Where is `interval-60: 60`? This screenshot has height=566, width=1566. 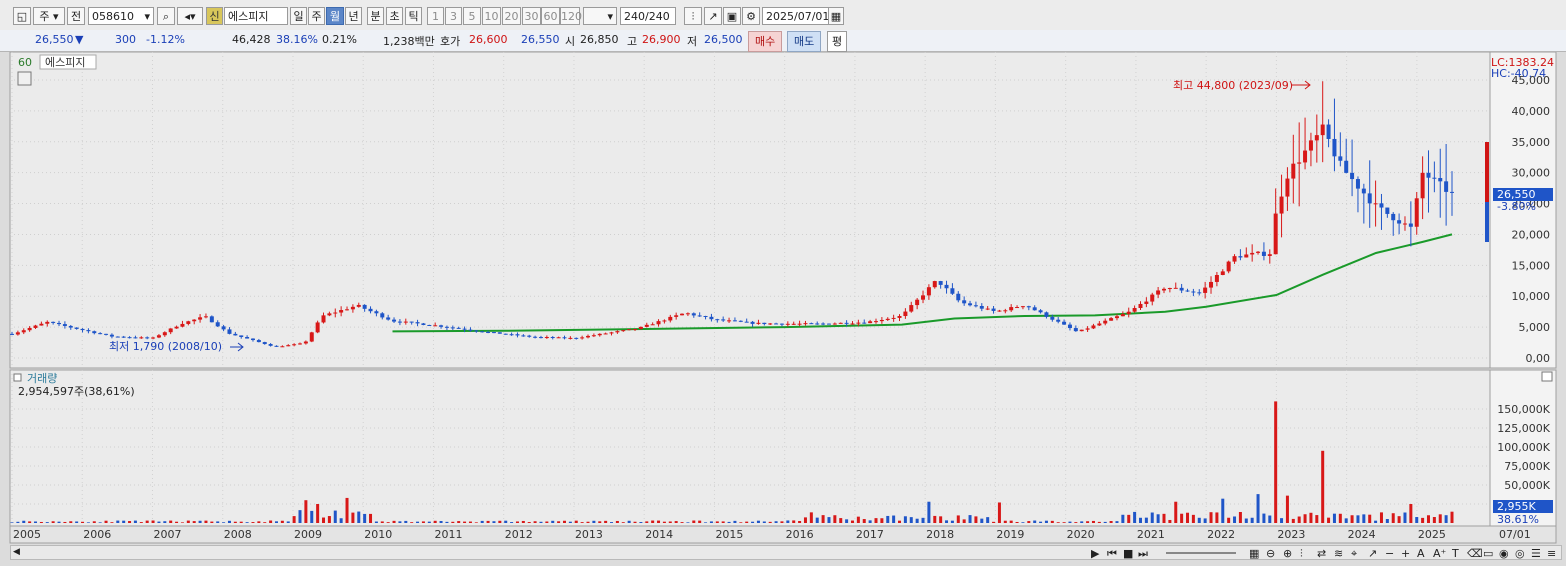
interval-60: 60 is located at coordinates (550, 16).